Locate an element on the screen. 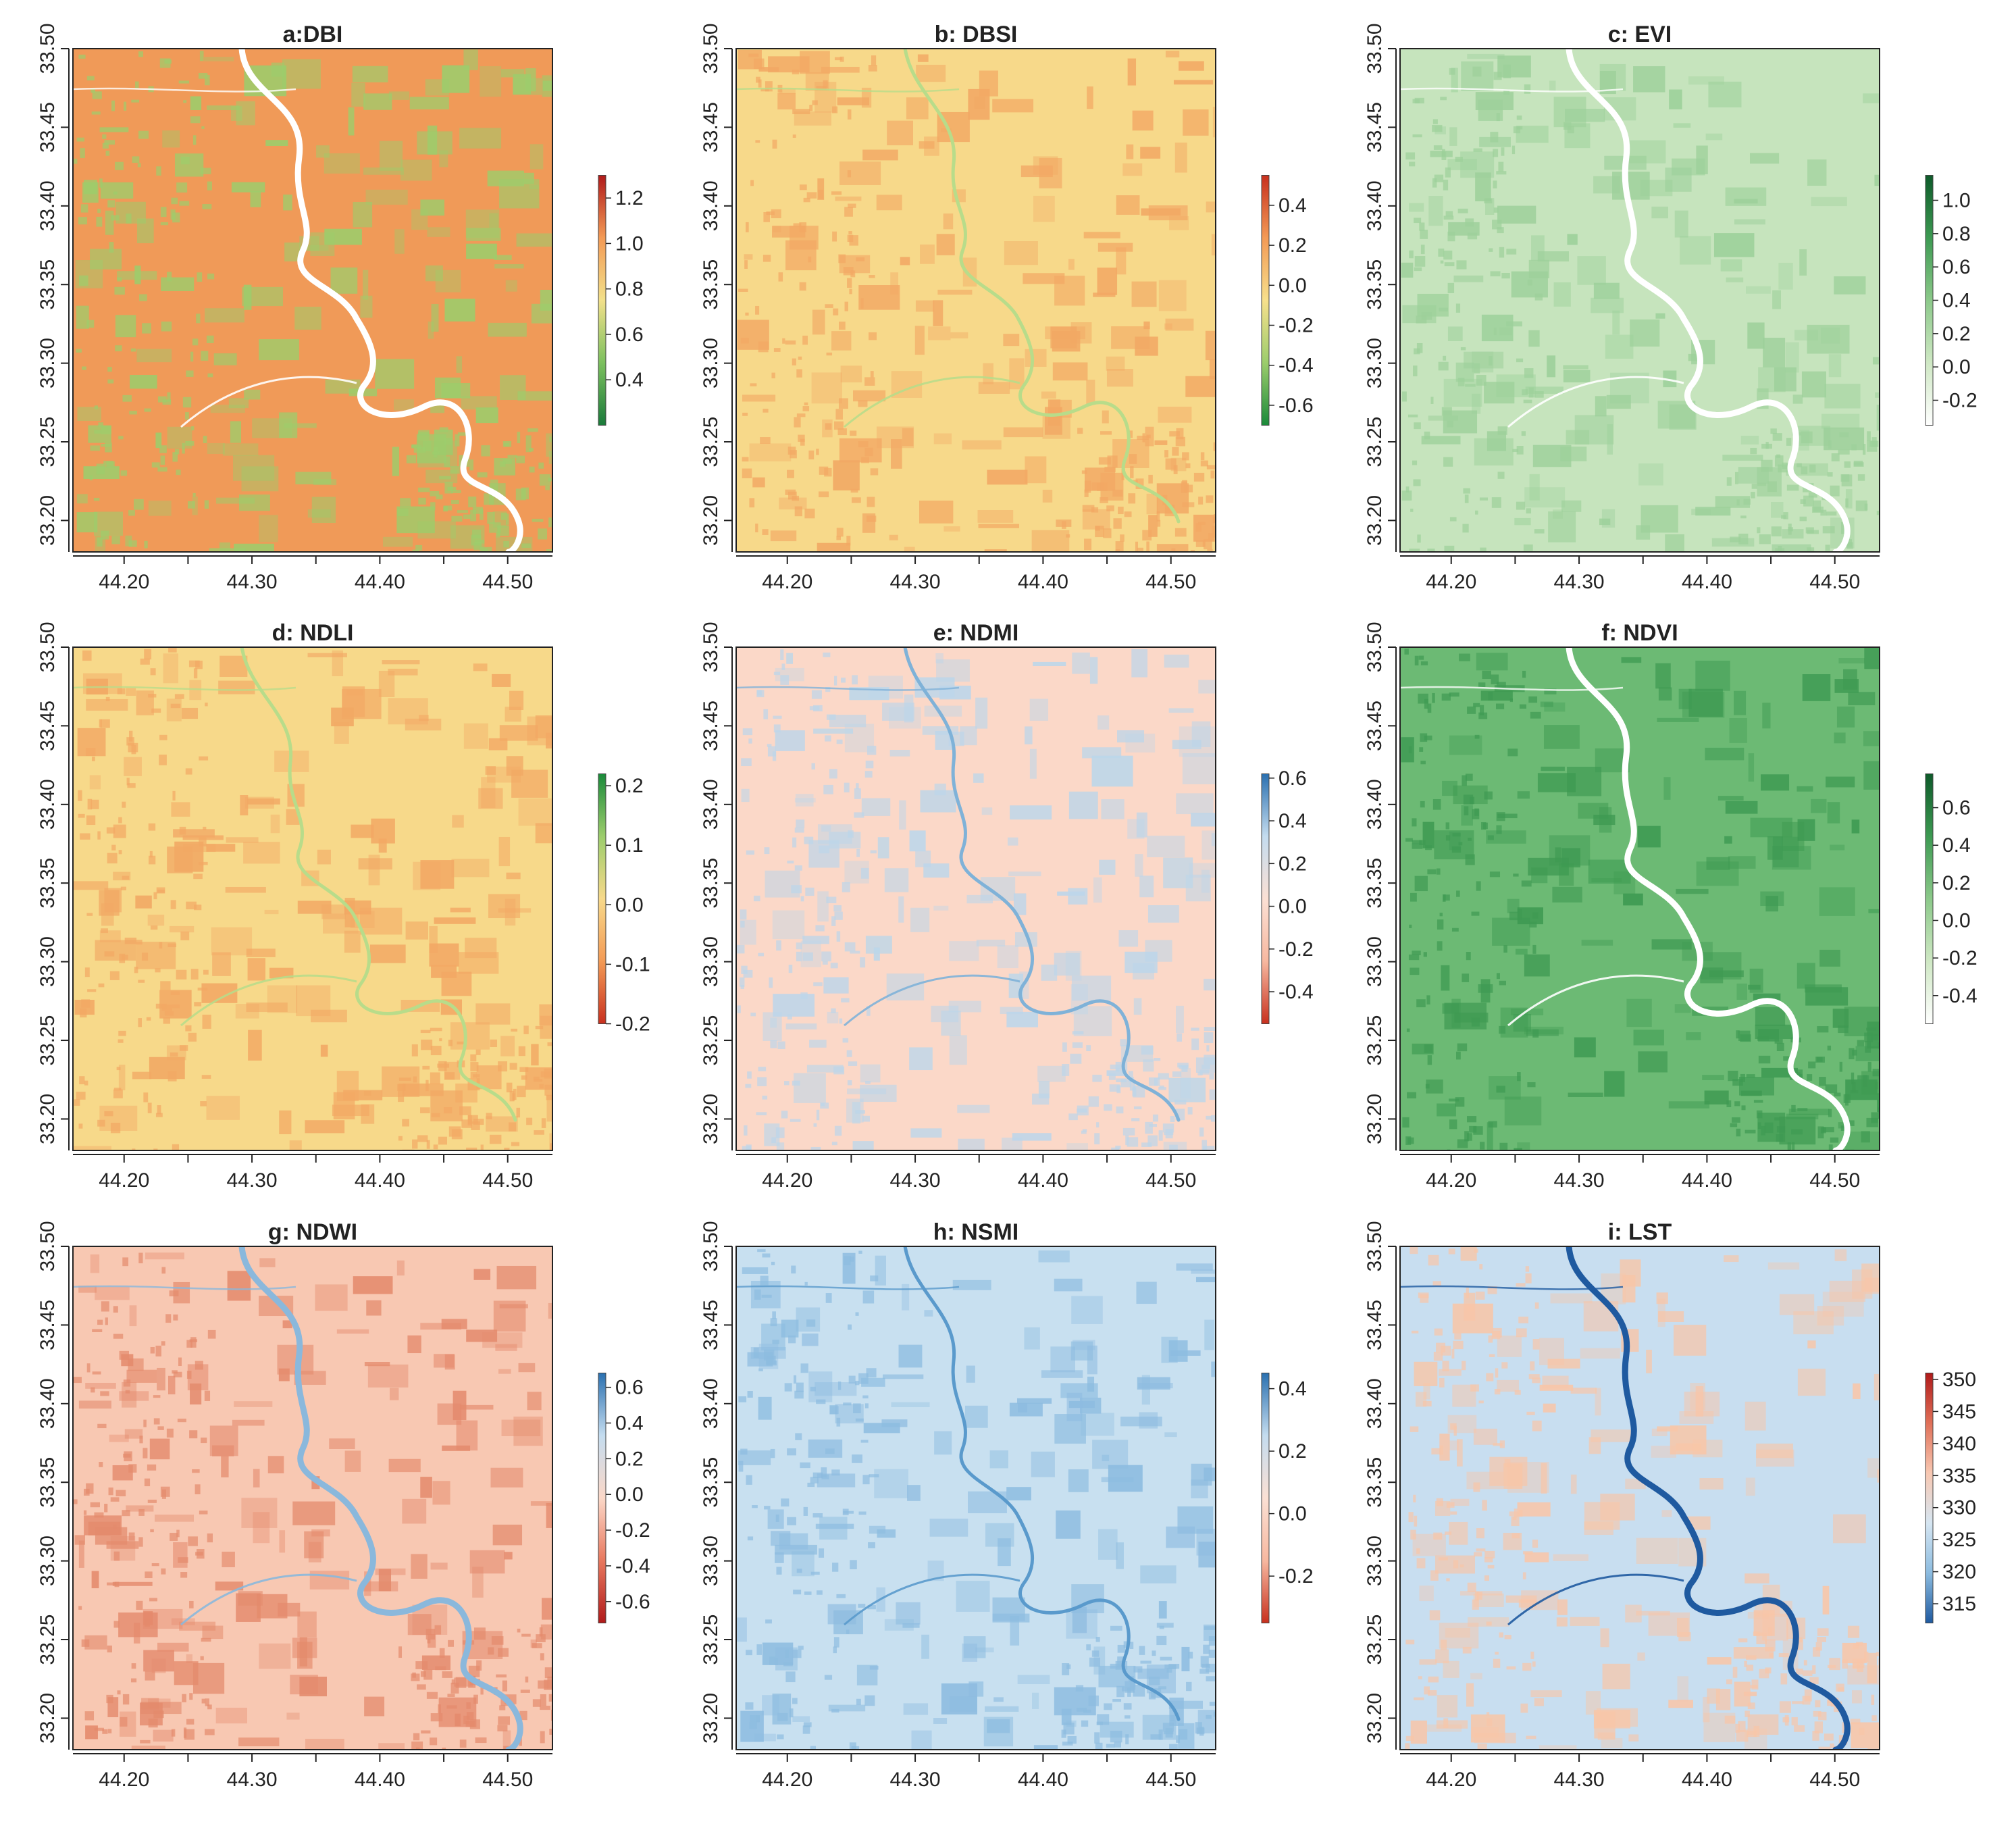 This screenshot has width=2016, height=1828. colorbar: -0.2 -0.1 0.0 0.1 0.2 is located at coordinates (624, 904).